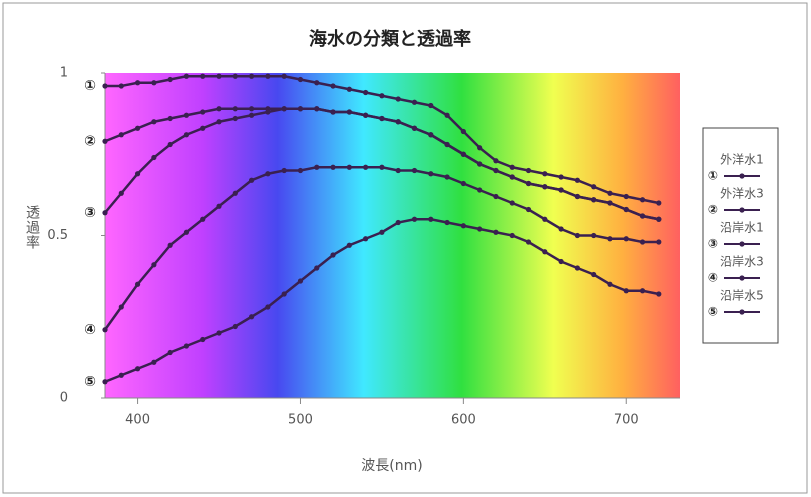  What do you see at coordinates (742, 159) in the screenshot?
I see `legend-name: 外洋水1` at bounding box center [742, 159].